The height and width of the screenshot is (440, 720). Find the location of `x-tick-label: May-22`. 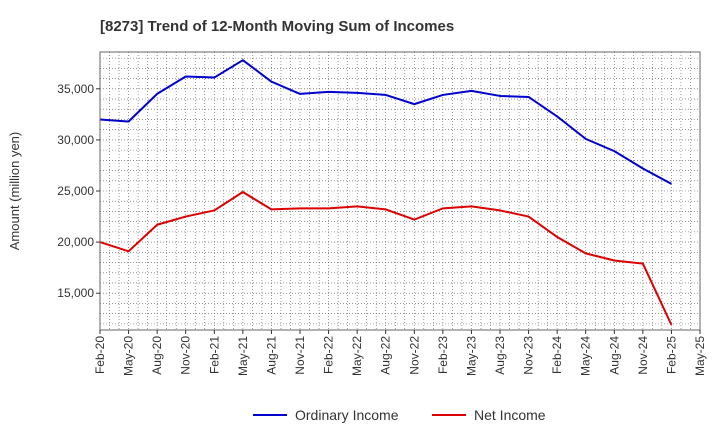

x-tick-label: May-22 is located at coordinates (357, 356).